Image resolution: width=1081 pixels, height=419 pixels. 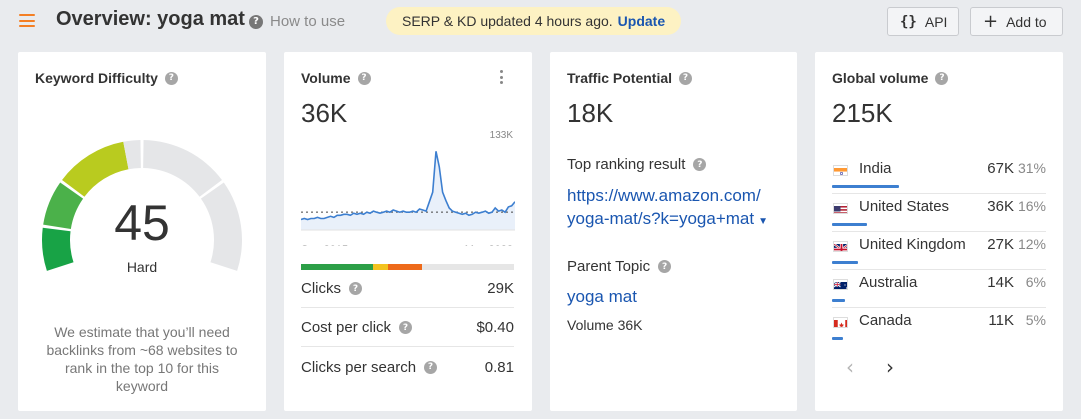 I want to click on traffic-potential-value: 18K, so click(x=590, y=113).